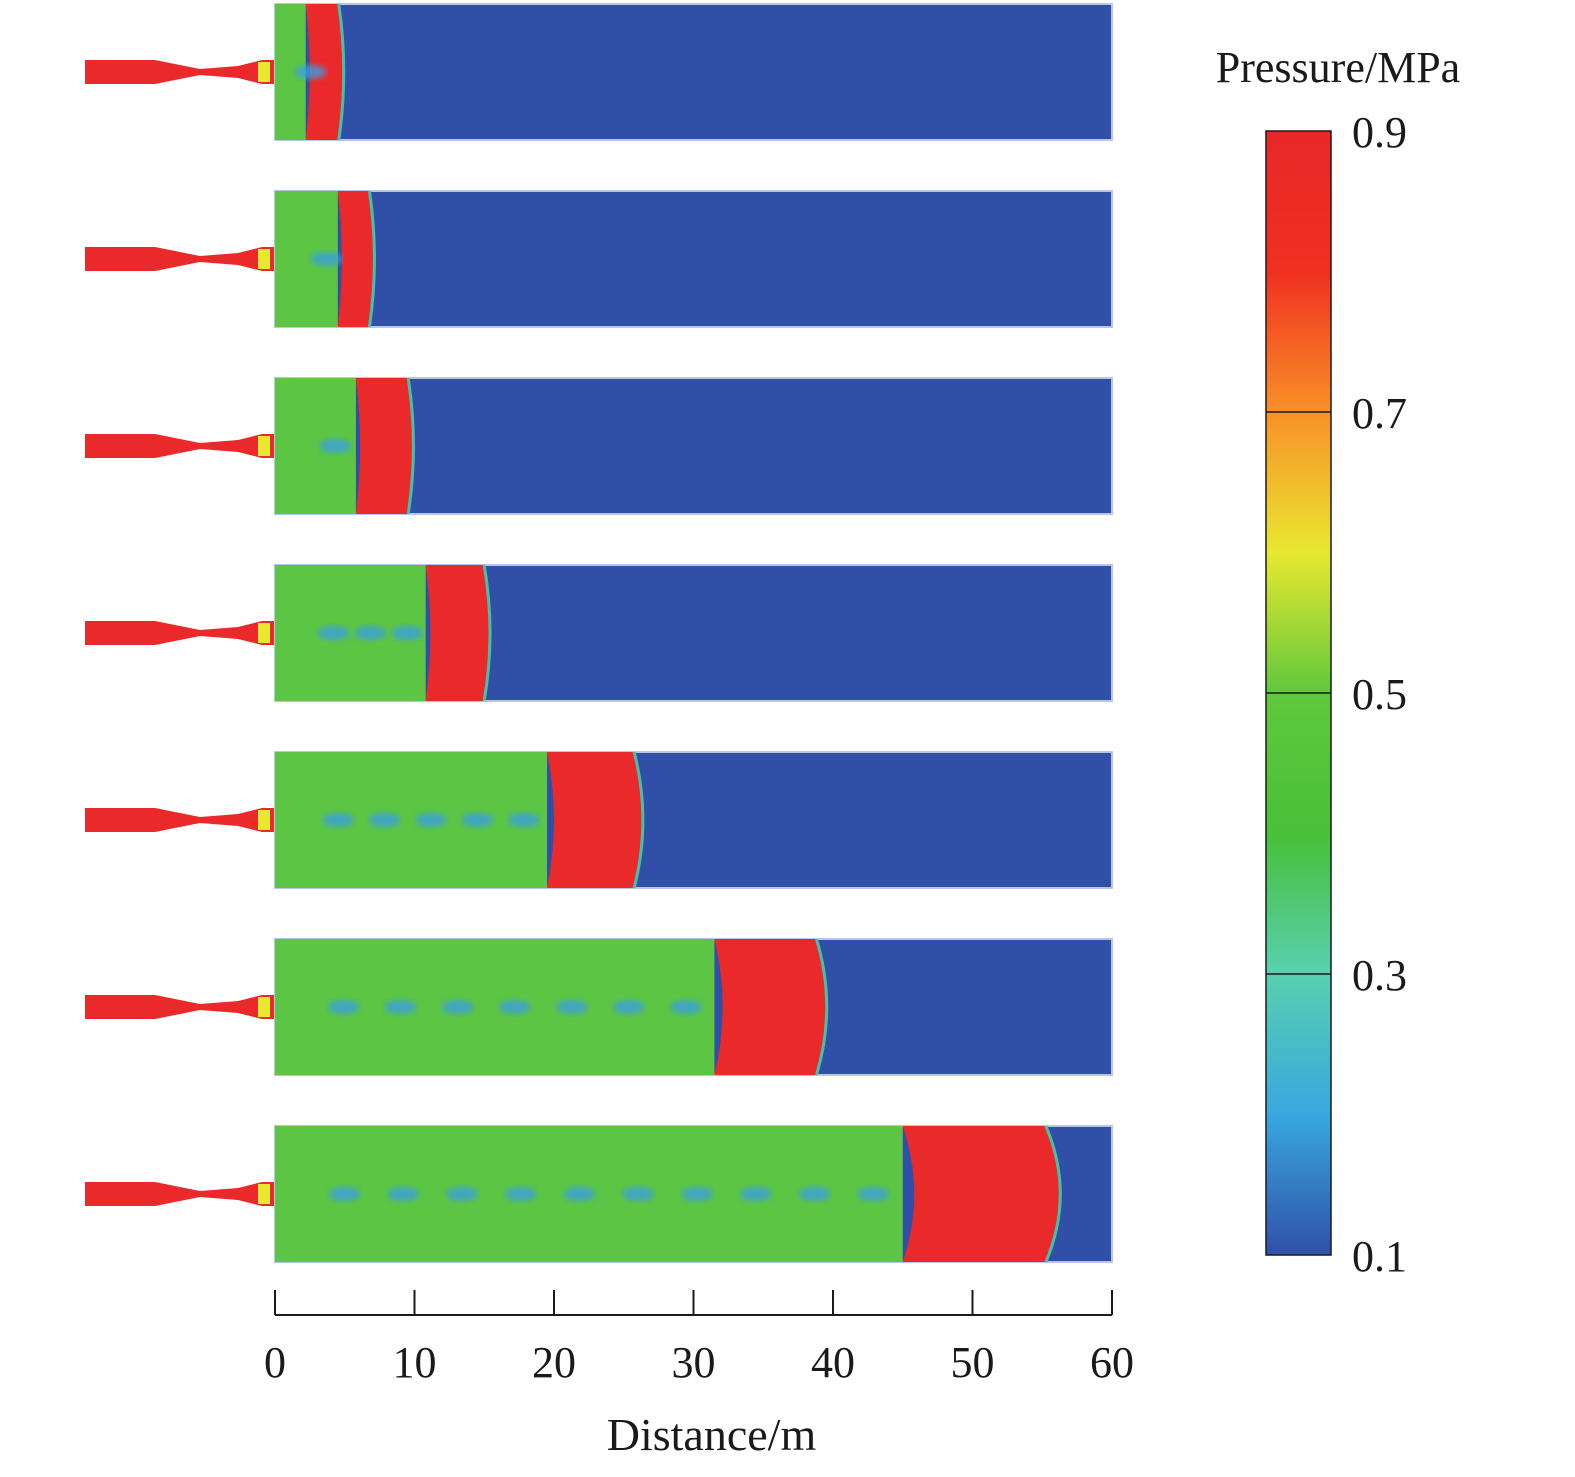  Describe the element at coordinates (1338, 662) in the screenshot. I see `colorbar: Pressure/MPa 0.9 0.7 0.5 0.3 0.1` at that location.